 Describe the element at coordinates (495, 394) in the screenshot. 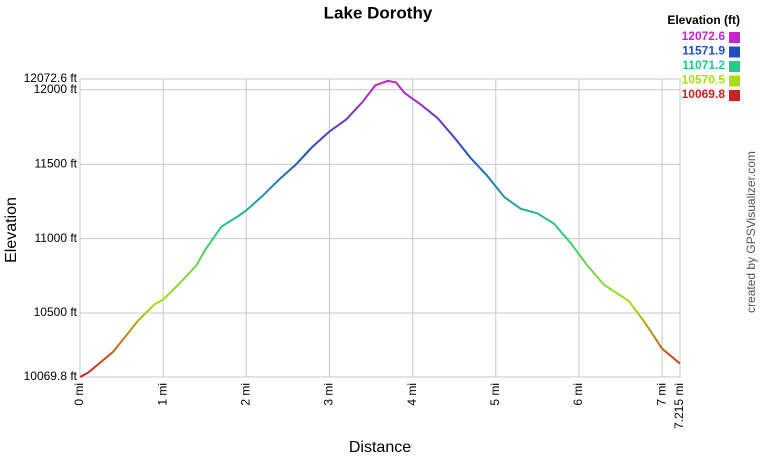

I see `x-tick-label: 5 mi` at that location.